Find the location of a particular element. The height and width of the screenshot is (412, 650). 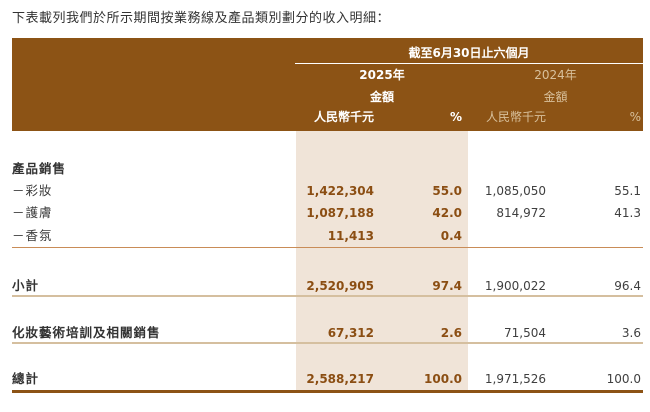

amount-2024-cell: 1,971,526 is located at coordinates (515, 379).